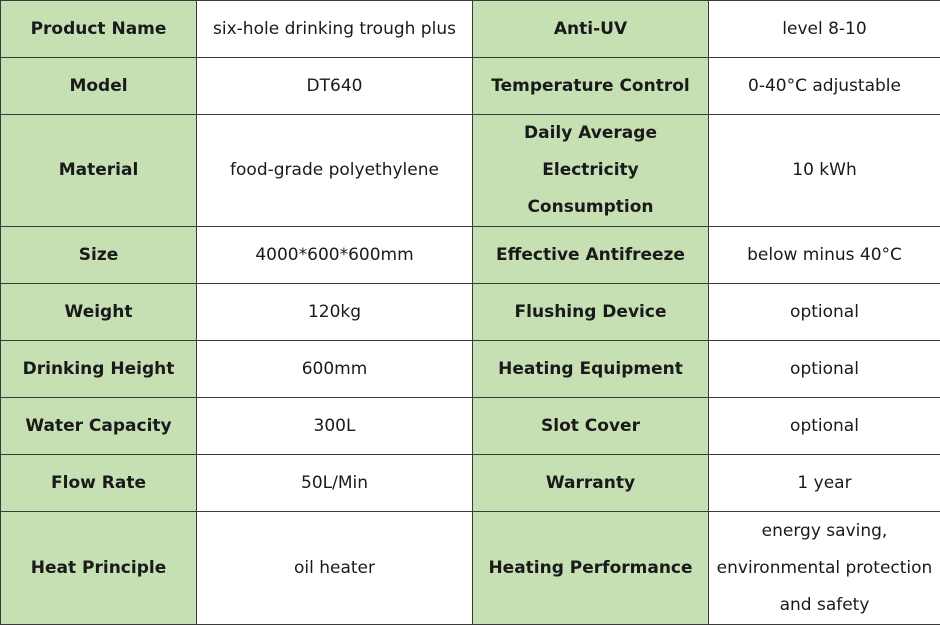 This screenshot has width=940, height=625. Describe the element at coordinates (824, 86) in the screenshot. I see `spec-value: 0-40°C adjustable` at that location.